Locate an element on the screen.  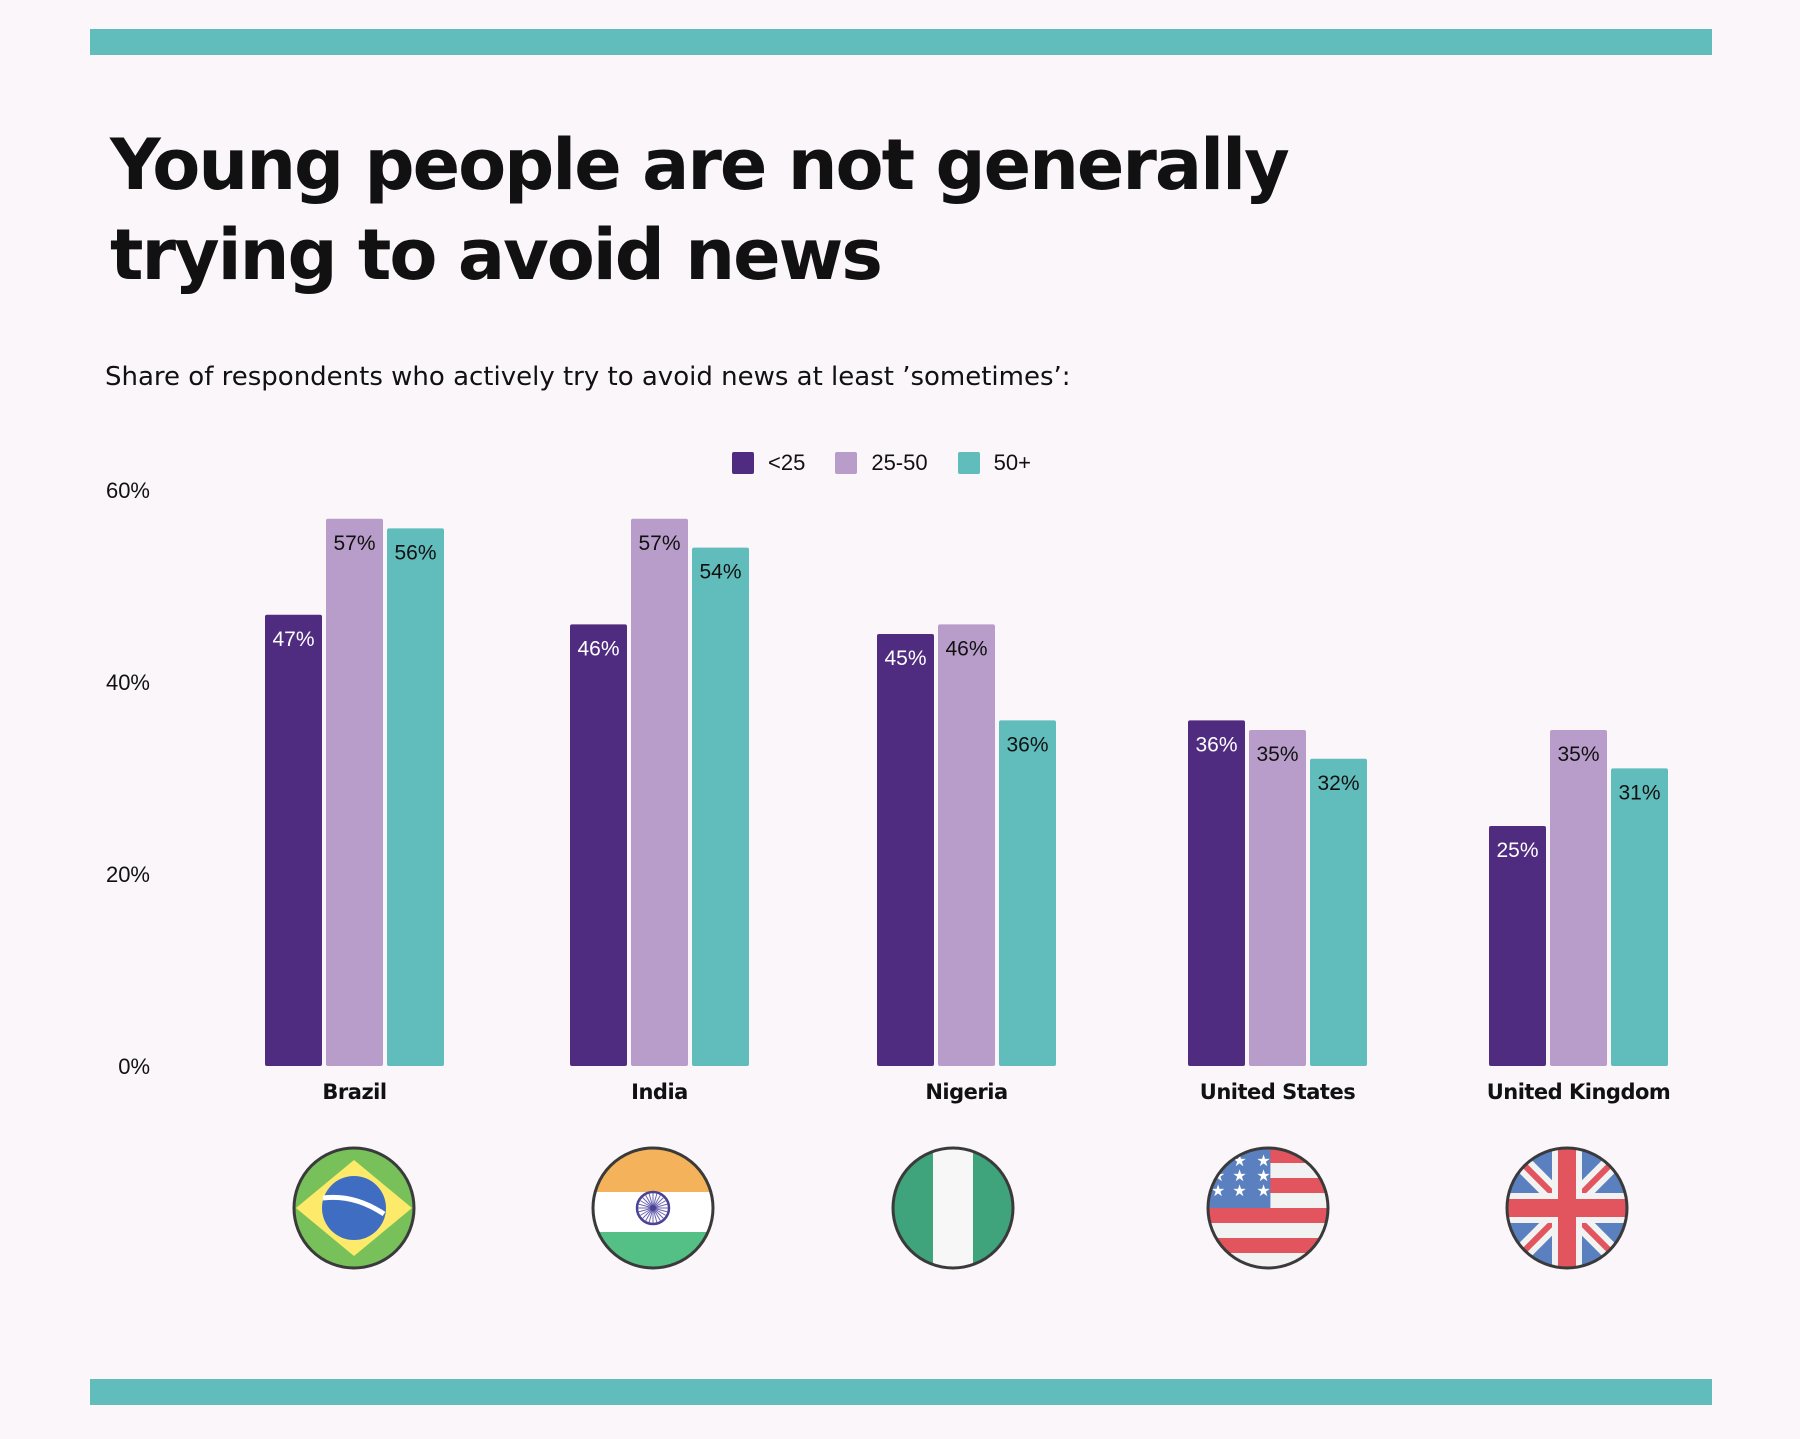
bar-25-nigeria is located at coordinates (905, 850).